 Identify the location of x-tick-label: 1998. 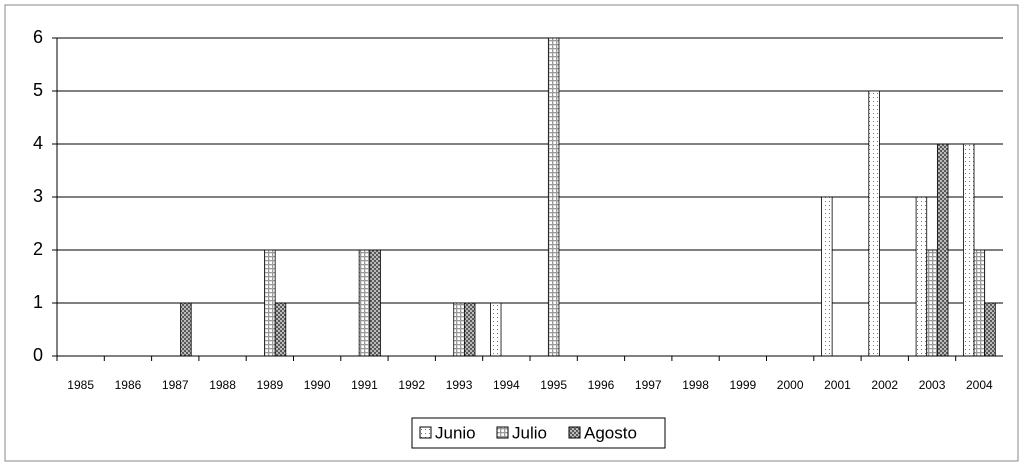
(695, 385).